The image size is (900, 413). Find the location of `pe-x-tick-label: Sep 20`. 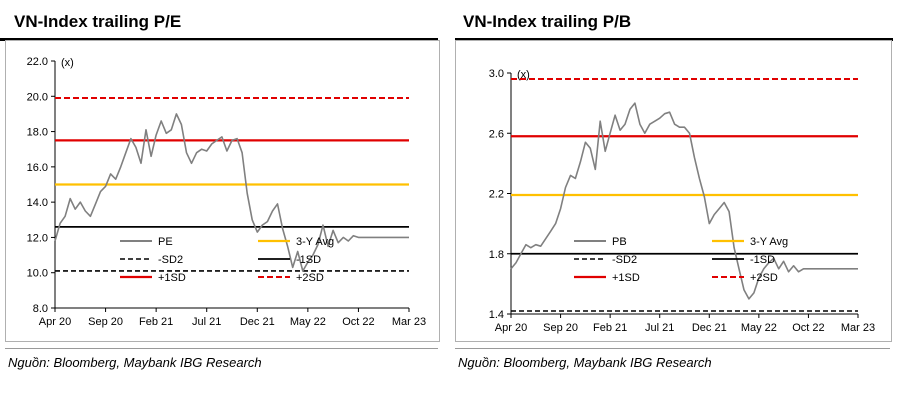

pe-x-tick-label: Sep 20 is located at coordinates (105, 322).